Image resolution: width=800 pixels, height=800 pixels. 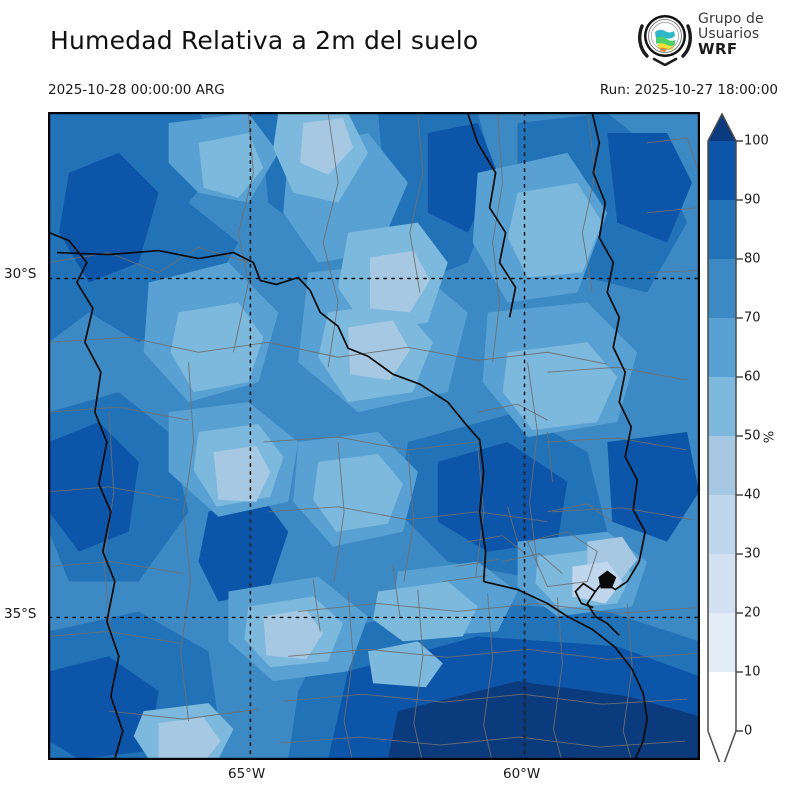 What do you see at coordinates (752, 259) in the screenshot?
I see `colorbar-tick-80: 80` at bounding box center [752, 259].